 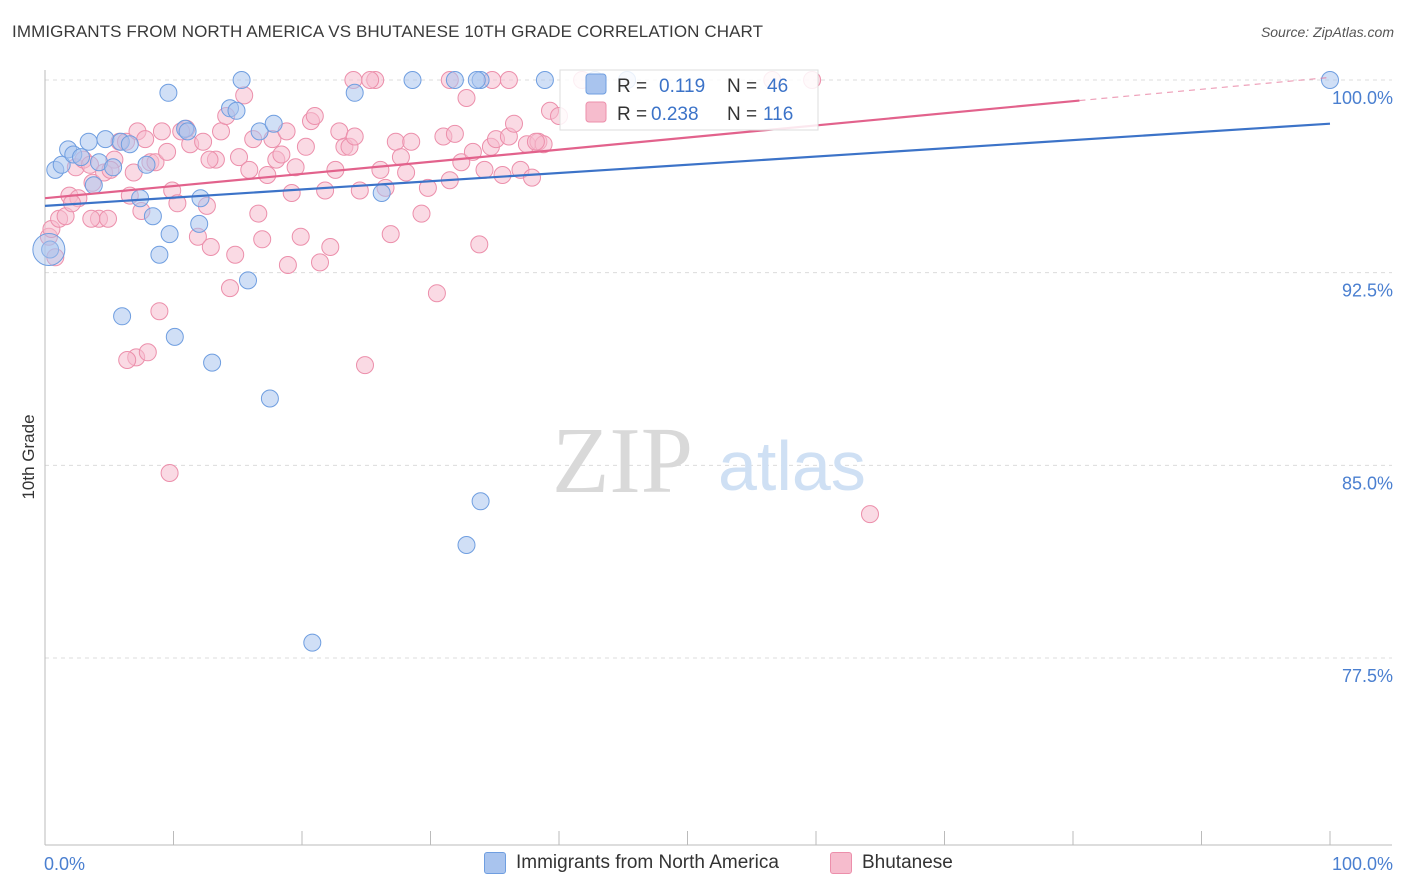 I want to click on series-legend: Immigrants from North America Bhutanese, so click(x=703, y=865).